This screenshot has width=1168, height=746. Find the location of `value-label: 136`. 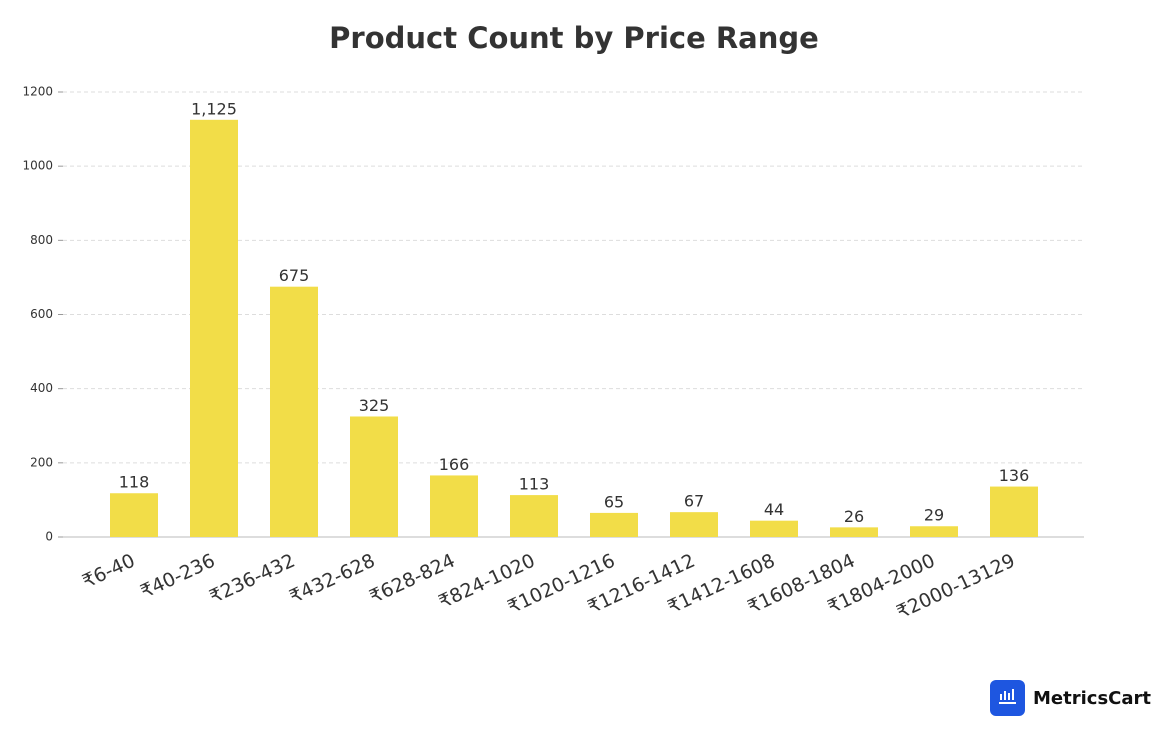

value-label: 136 is located at coordinates (1014, 475).